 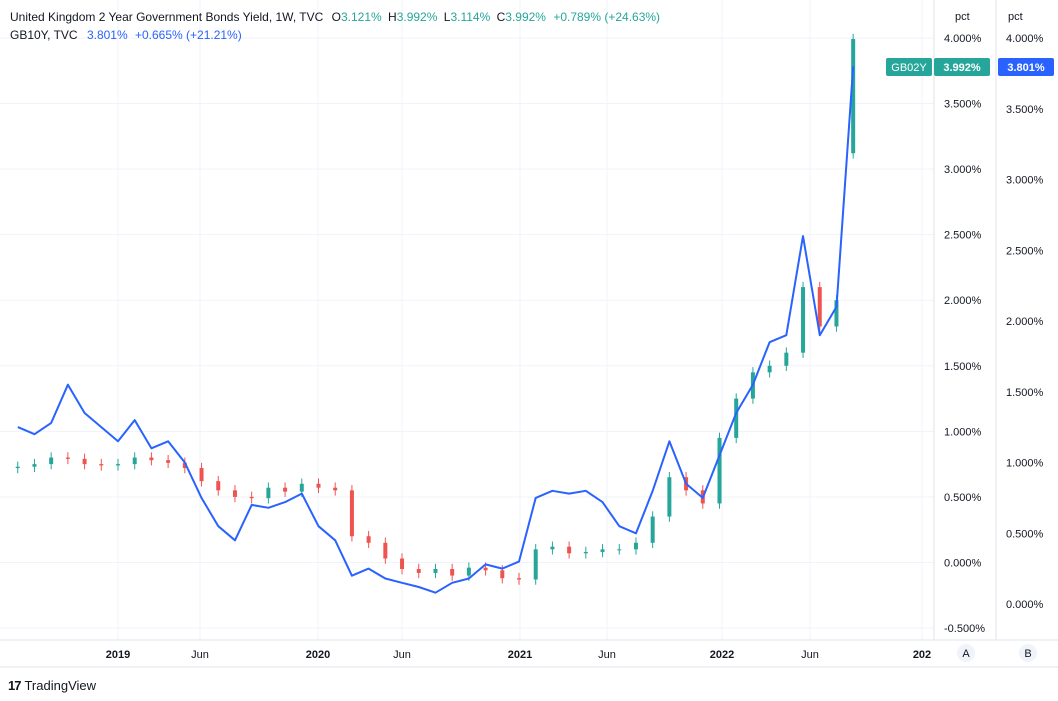 What do you see at coordinates (525, 17) in the screenshot?
I see `legend-close-value: 3.992%` at bounding box center [525, 17].